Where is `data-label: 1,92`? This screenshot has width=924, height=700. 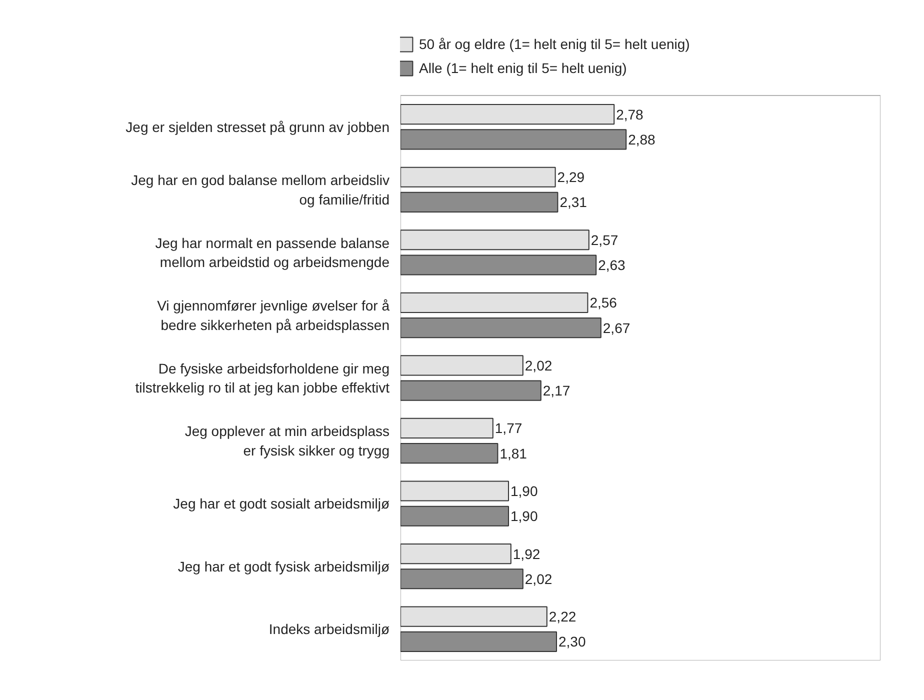 data-label: 1,92 is located at coordinates (526, 554).